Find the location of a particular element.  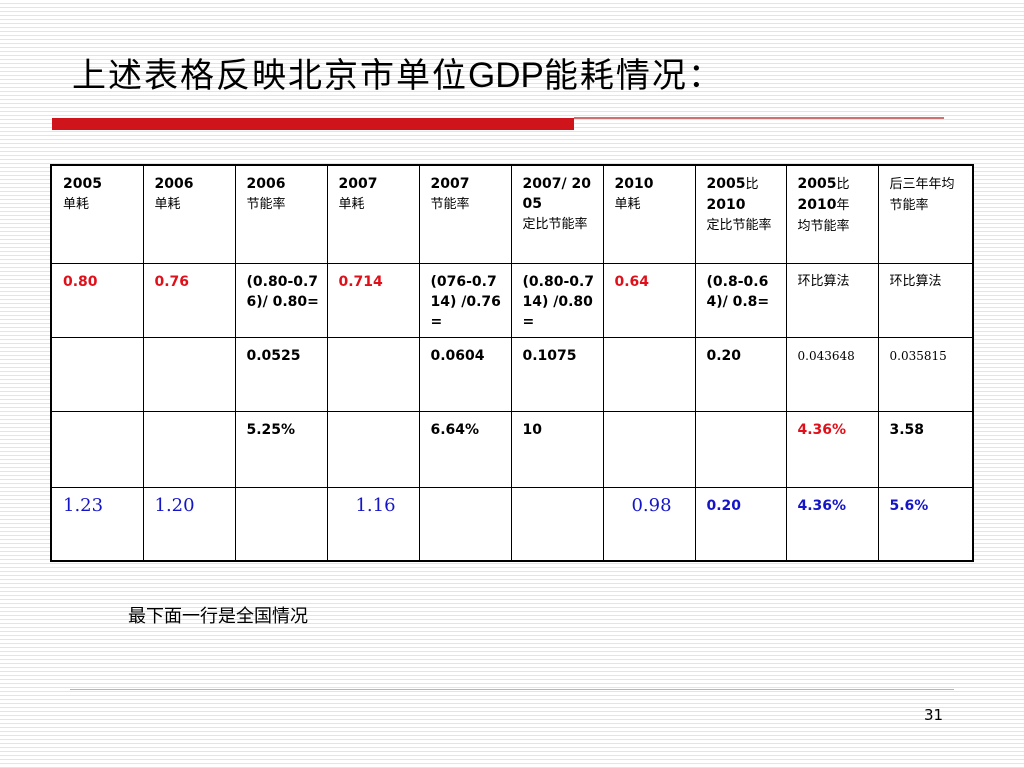

header-cell: 2006 单耗 is located at coordinates (189, 214).